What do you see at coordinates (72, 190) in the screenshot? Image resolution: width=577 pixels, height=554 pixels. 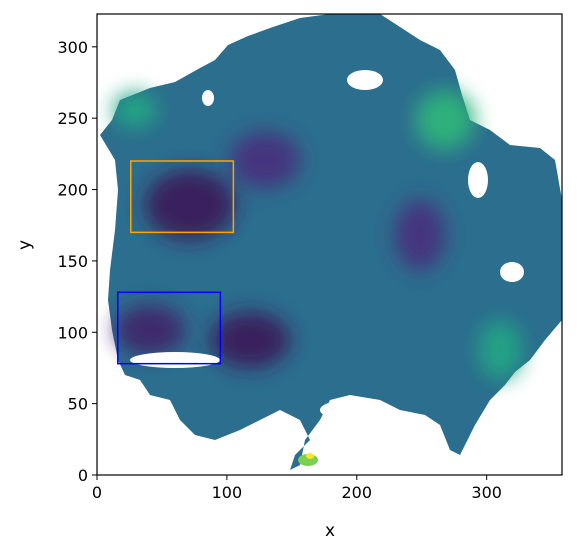 I see `y-tick-label: 200` at bounding box center [72, 190].